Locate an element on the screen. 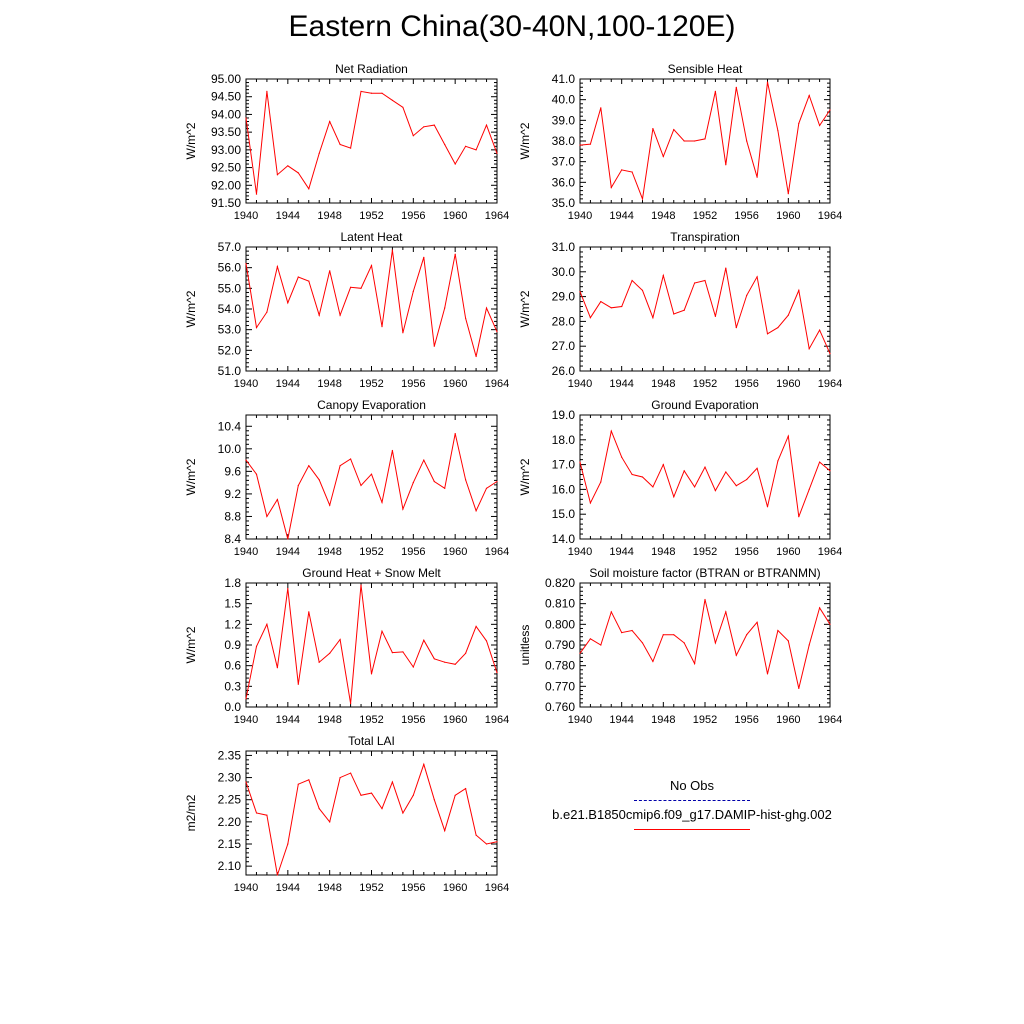 The width and height of the screenshot is (1024, 1024). y-tick-label: 38.0 is located at coordinates (564, 141).